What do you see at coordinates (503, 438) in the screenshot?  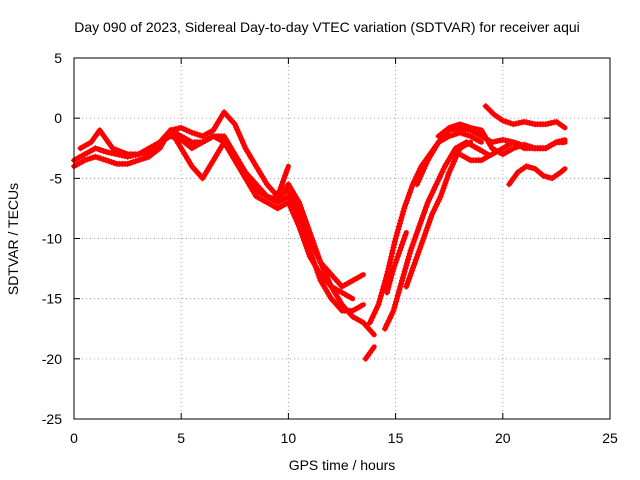 I see `x-tick-label: 20` at bounding box center [503, 438].